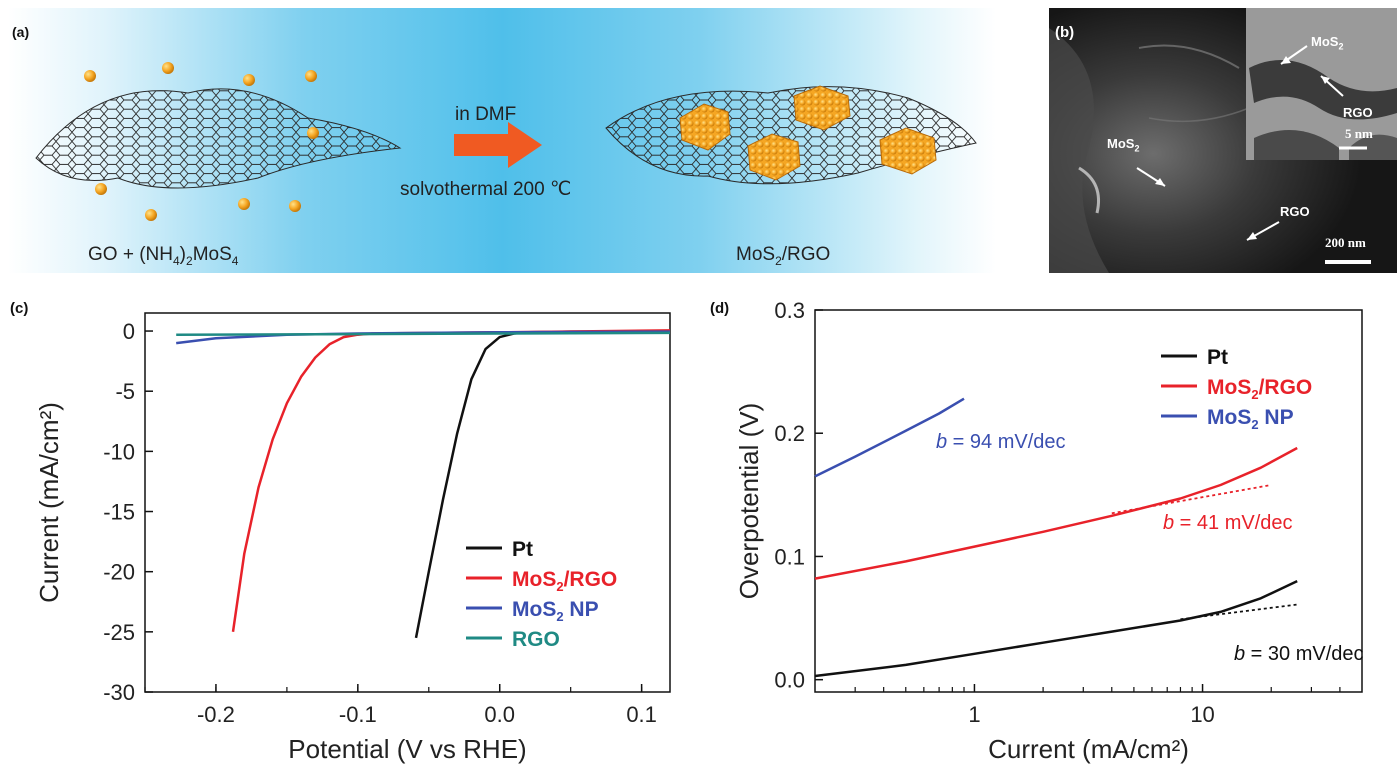 The image size is (1397, 774). What do you see at coordinates (423, 333) in the screenshot?
I see `series-line-rgo` at bounding box center [423, 333].